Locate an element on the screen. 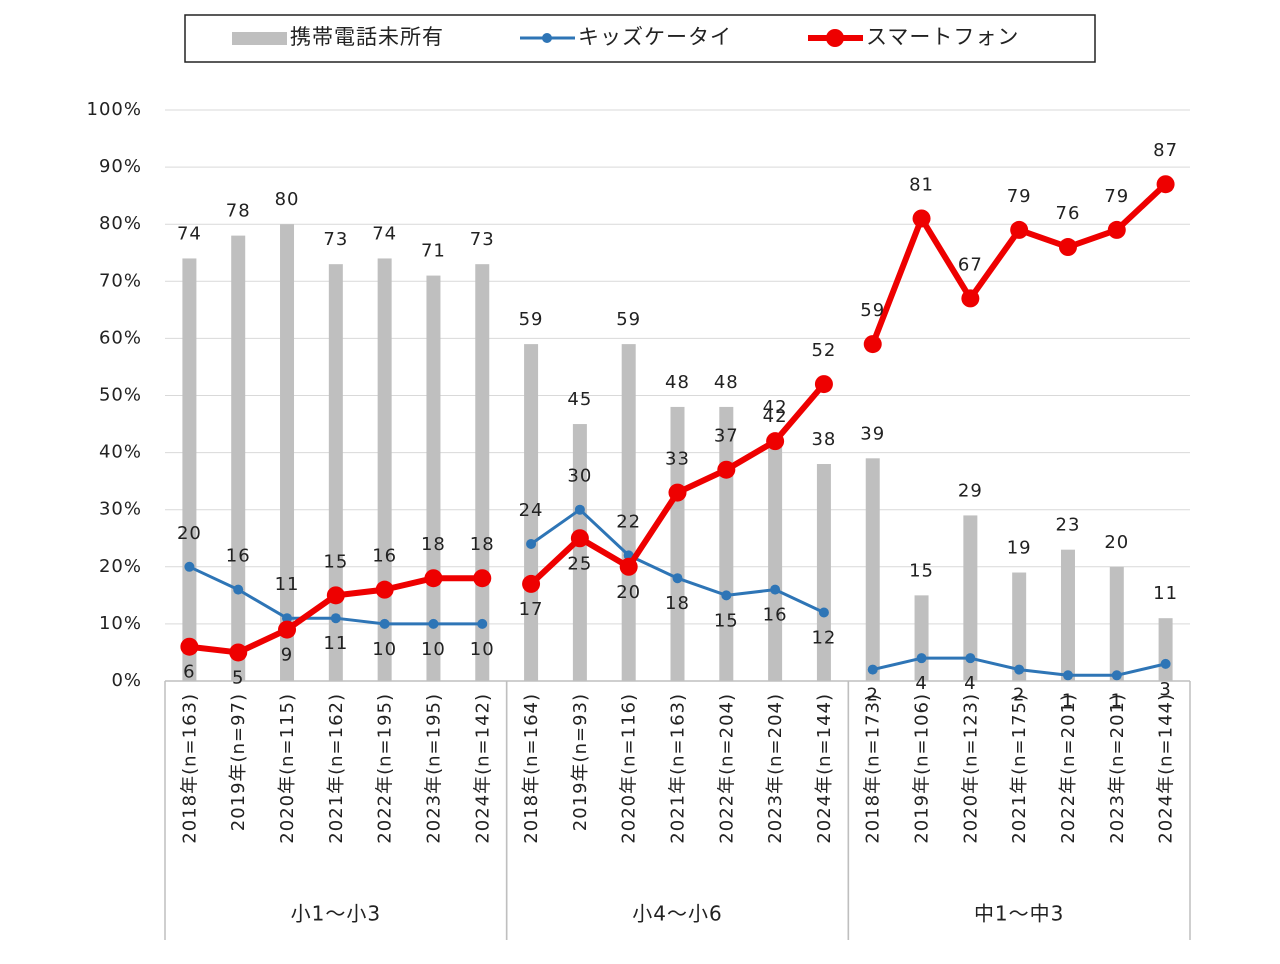 This screenshot has height=964, width=1280. bar-value-label: 38 is located at coordinates (823, 439).